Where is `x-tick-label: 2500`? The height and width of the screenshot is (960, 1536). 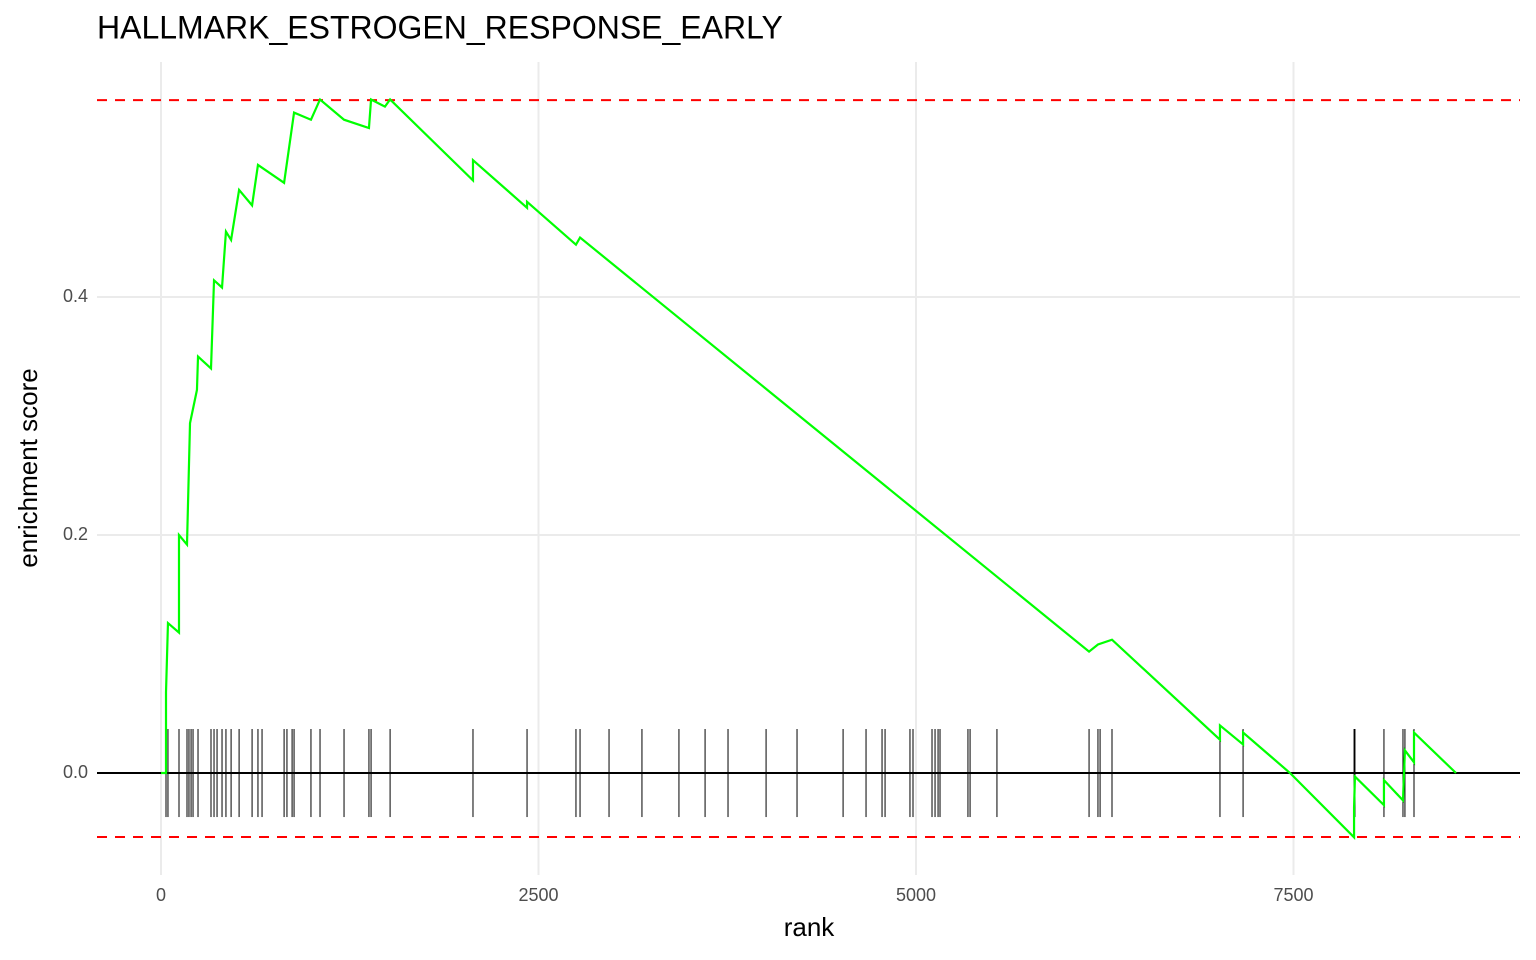
x-tick-label: 2500 is located at coordinates (538, 895).